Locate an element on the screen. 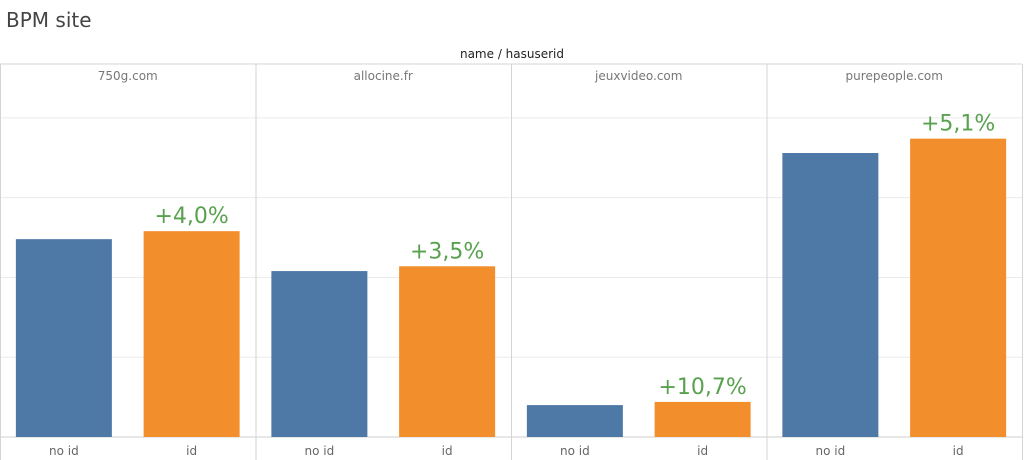 This screenshot has width=1024, height=460. bar-allocine-fr-no-id is located at coordinates (319, 354).